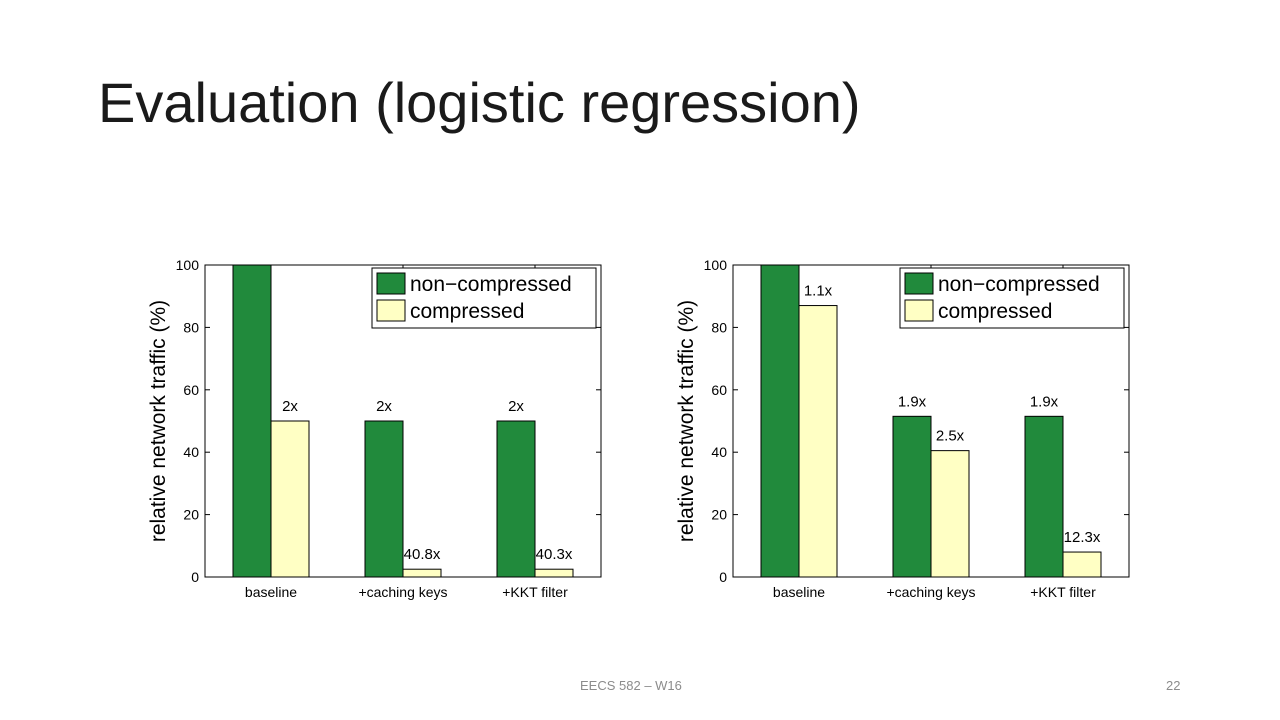 The width and height of the screenshot is (1280, 720). What do you see at coordinates (554, 554) in the screenshot?
I see `data-label: 40.3x` at bounding box center [554, 554].